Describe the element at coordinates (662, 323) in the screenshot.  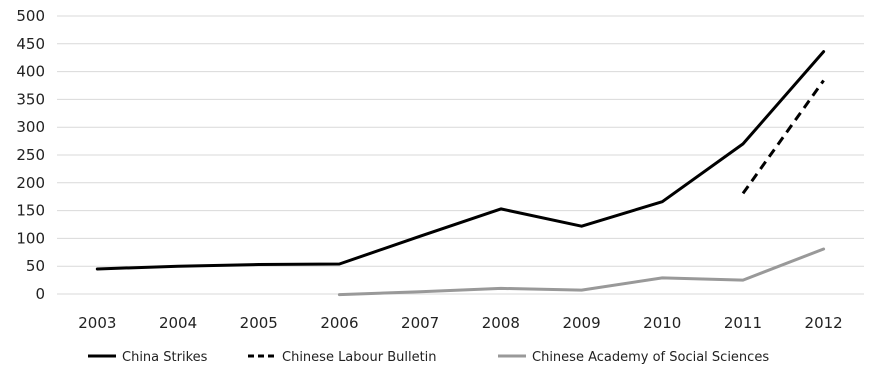
I see `x-tick-label: 2010` at that location.